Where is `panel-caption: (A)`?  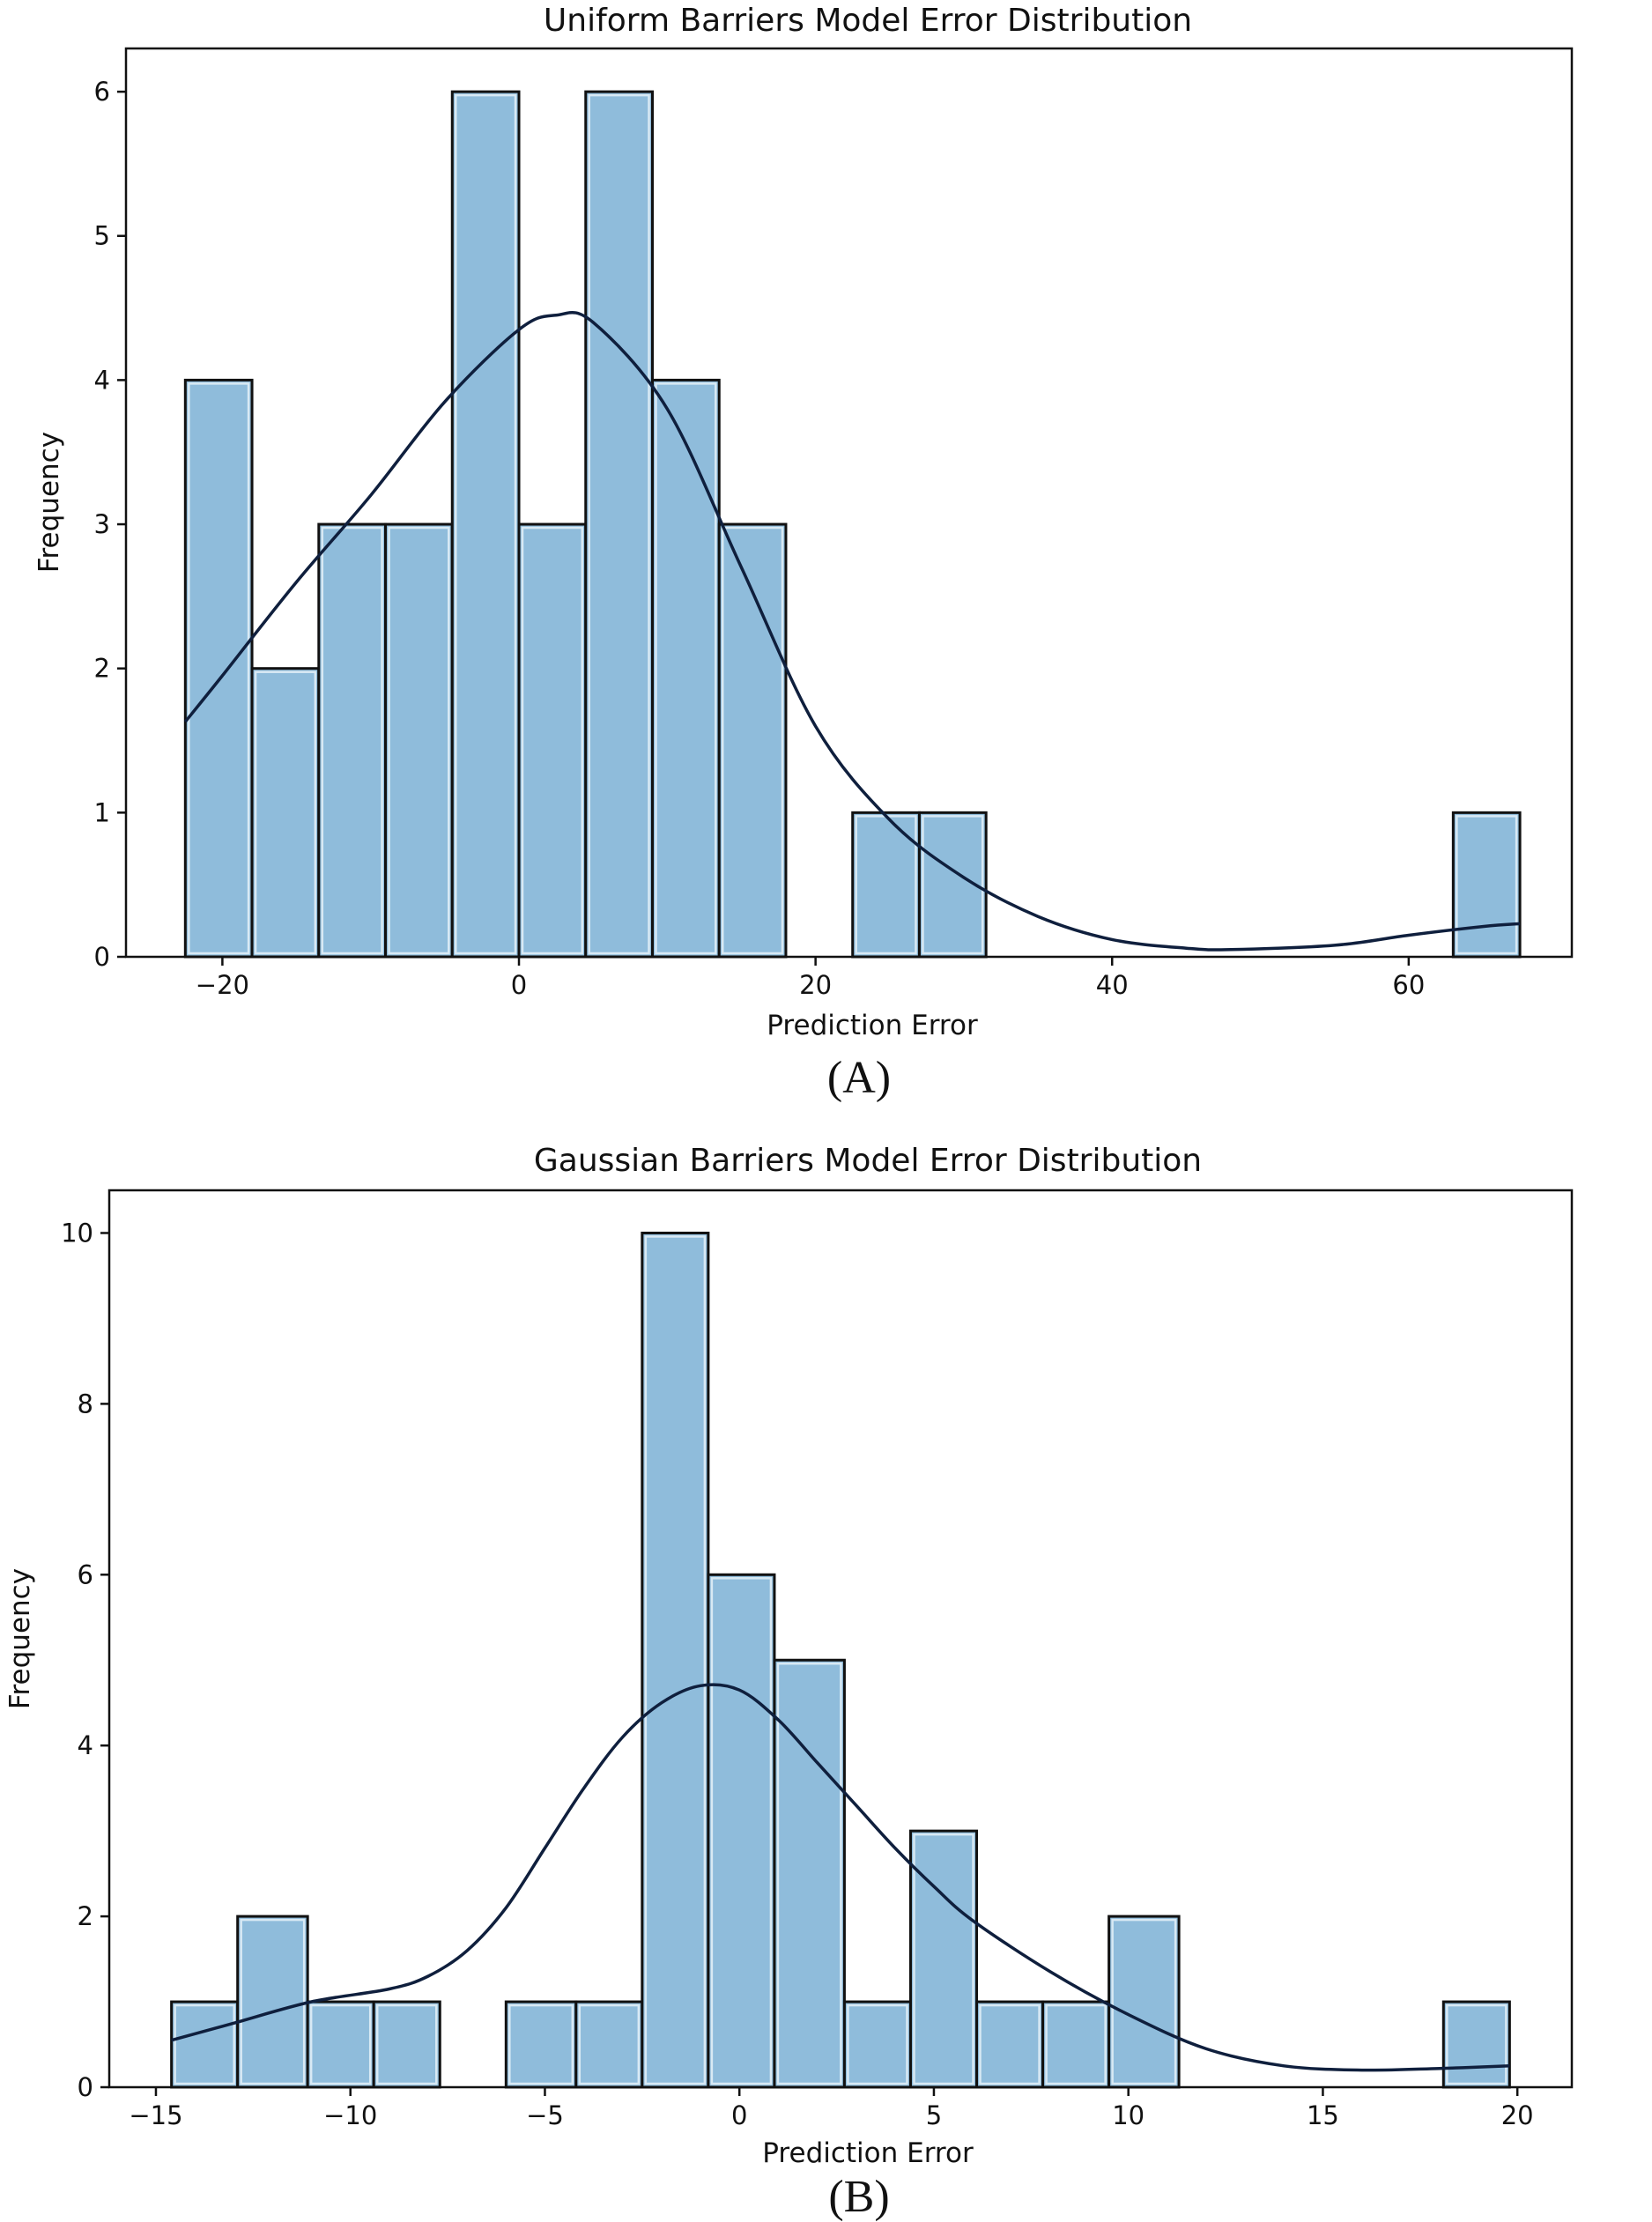 panel-caption: (A) is located at coordinates (859, 1078).